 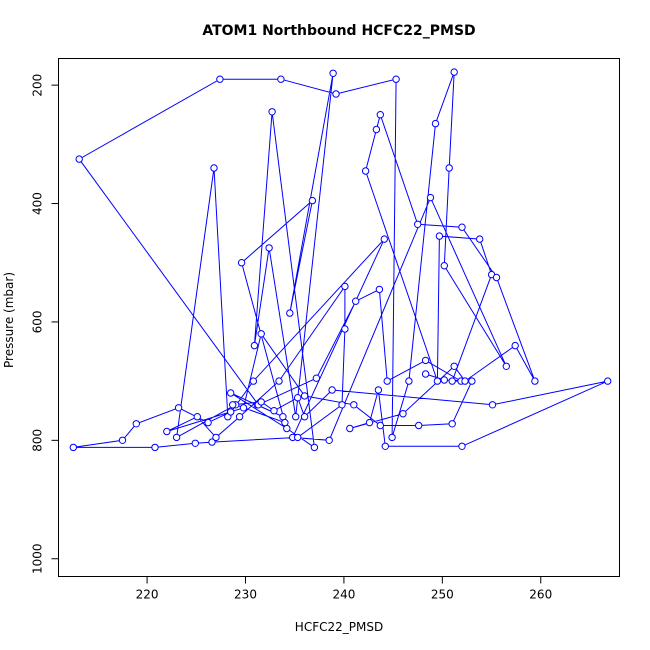 I want to click on x-axis-label: HCFC22_PMSD, so click(x=339, y=627).